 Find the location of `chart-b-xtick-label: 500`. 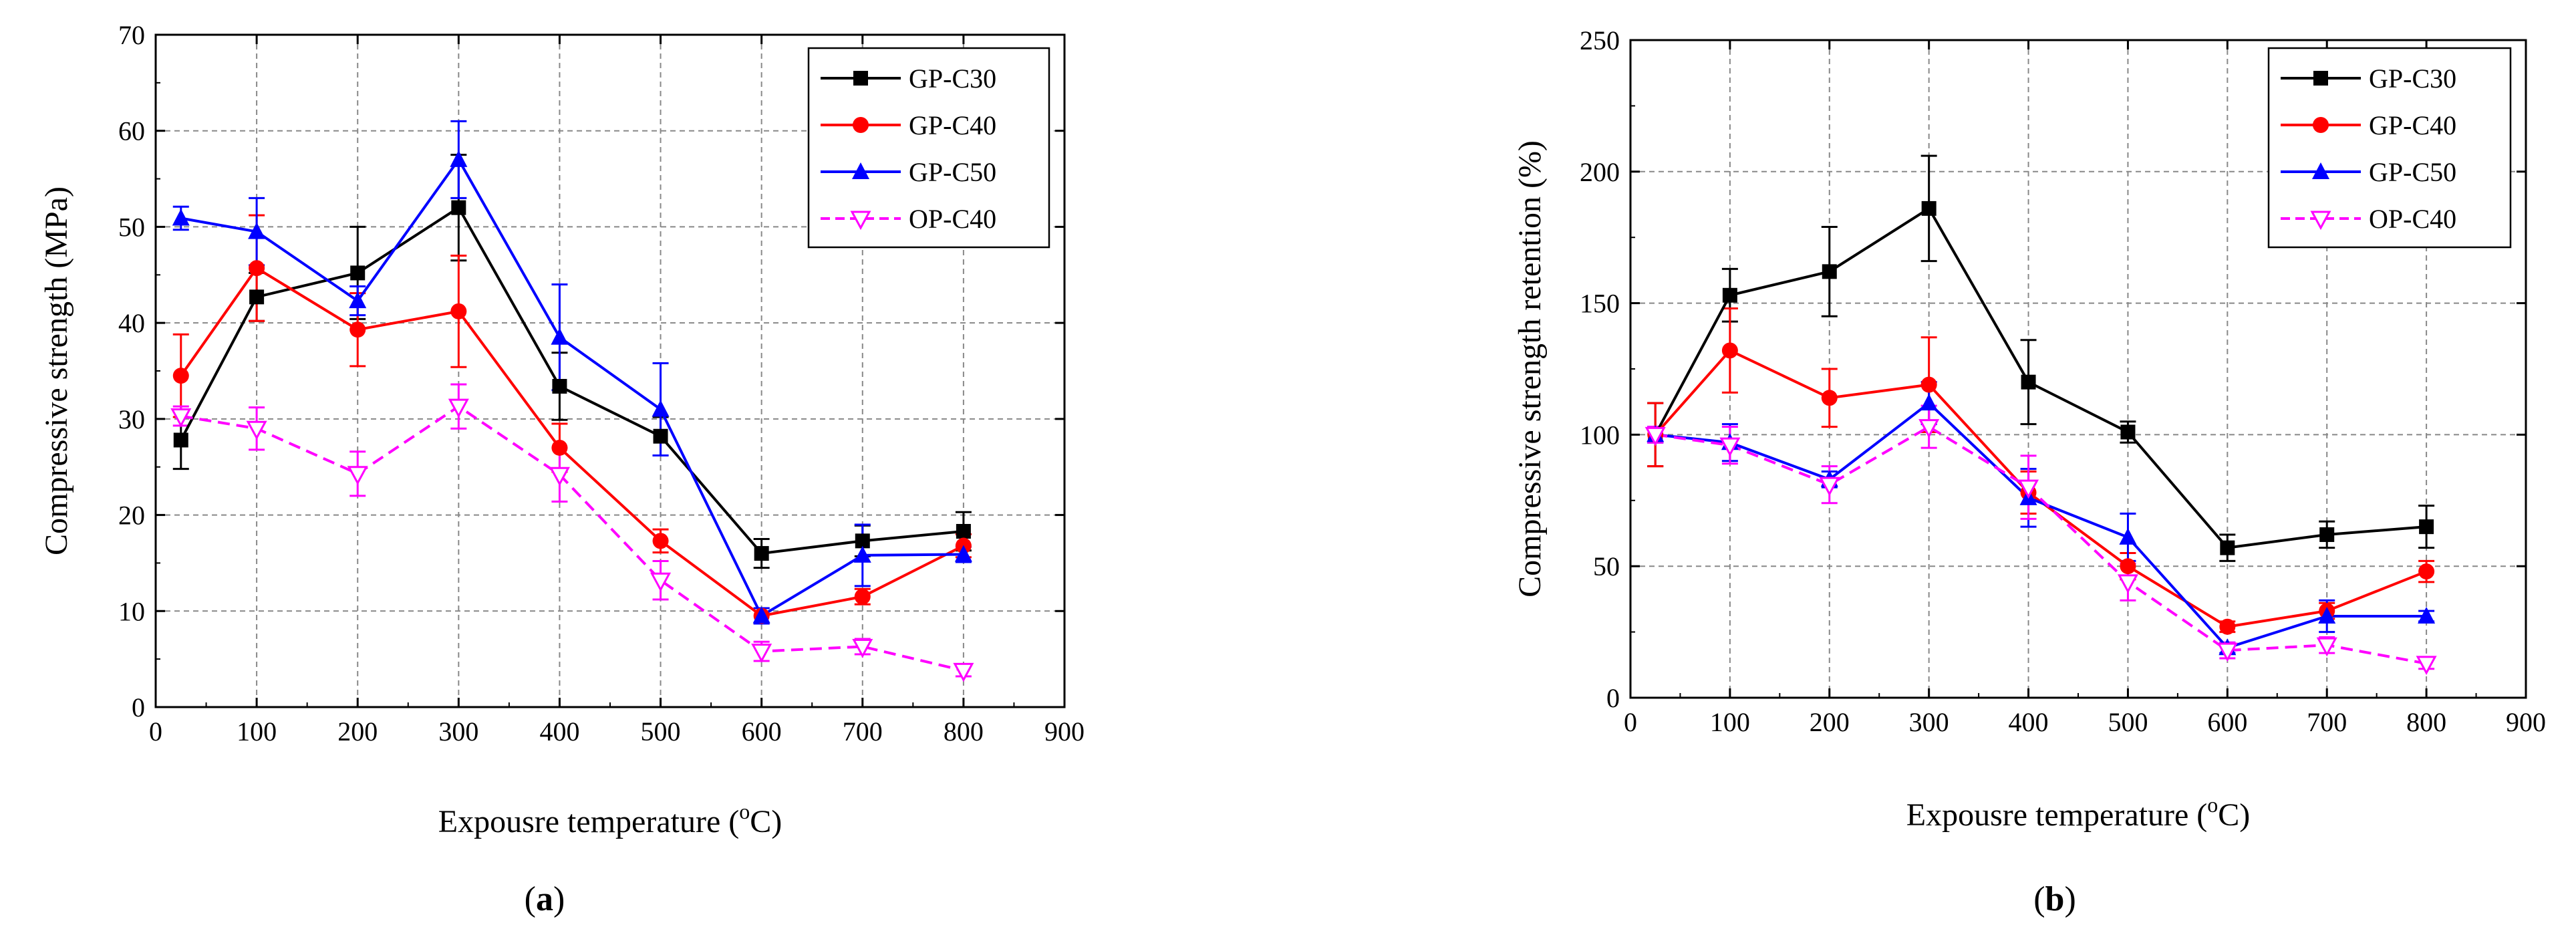

chart-b-xtick-label: 500 is located at coordinates (2128, 722).